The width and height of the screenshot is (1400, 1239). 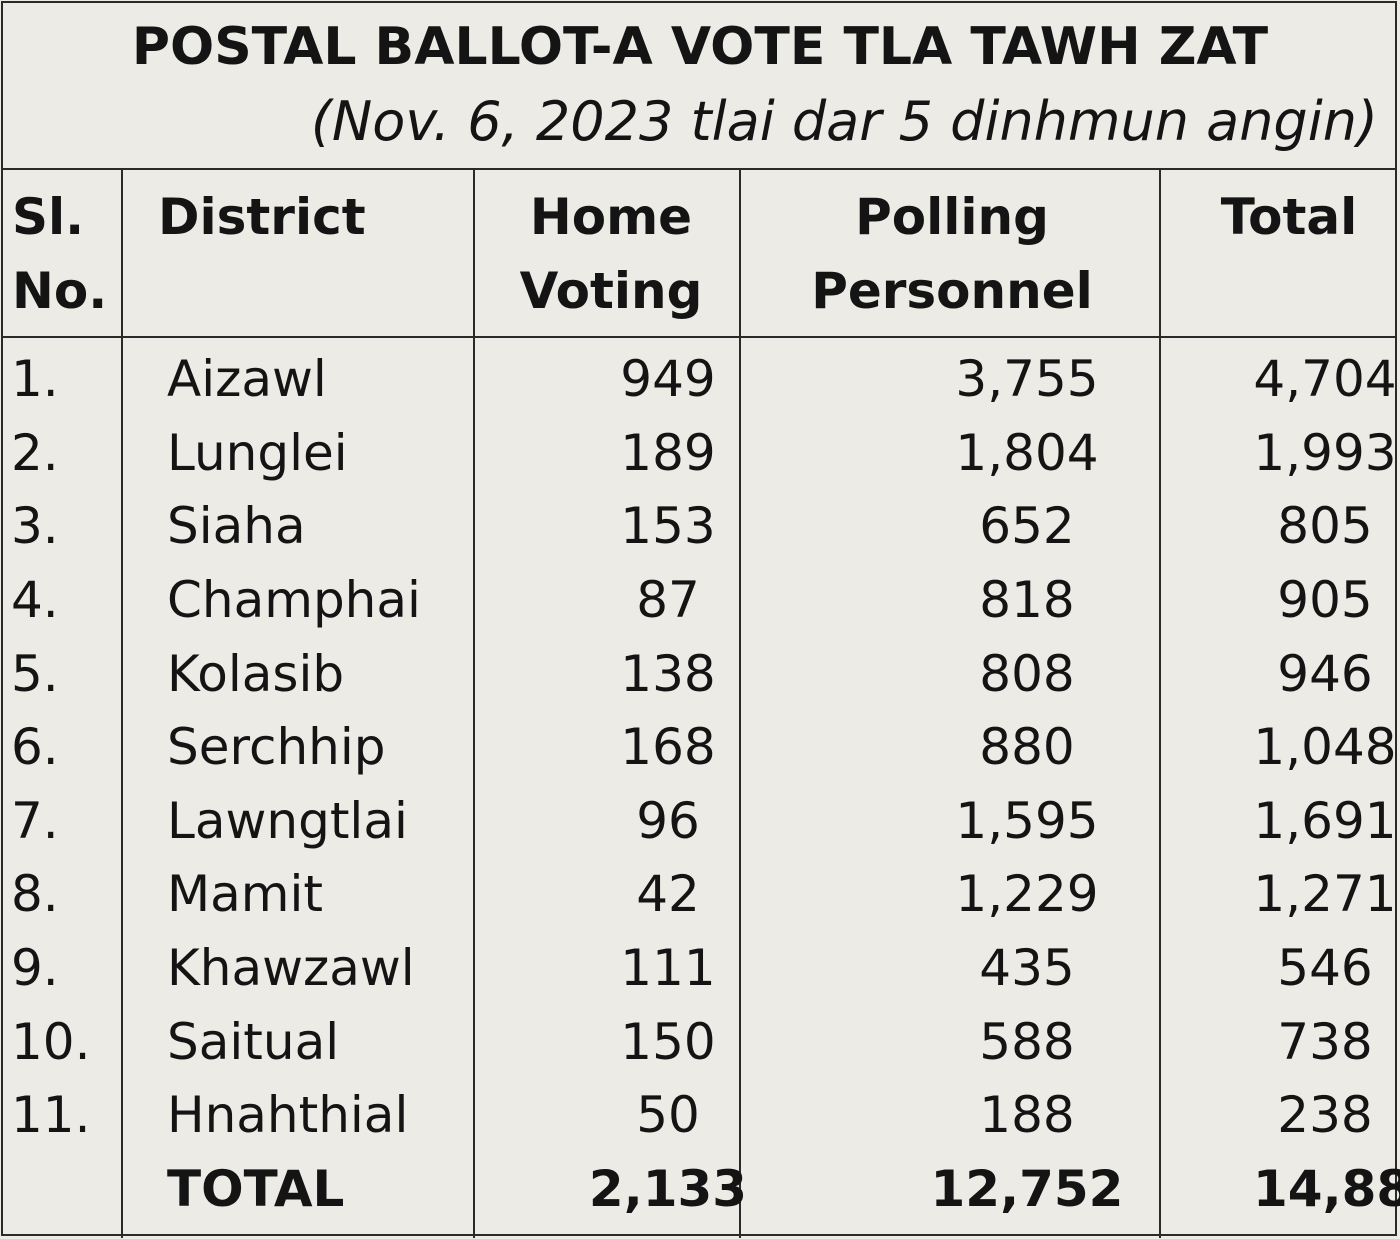 I want to click on cell-polling-personnel: 652, so click(x=1027, y=526).